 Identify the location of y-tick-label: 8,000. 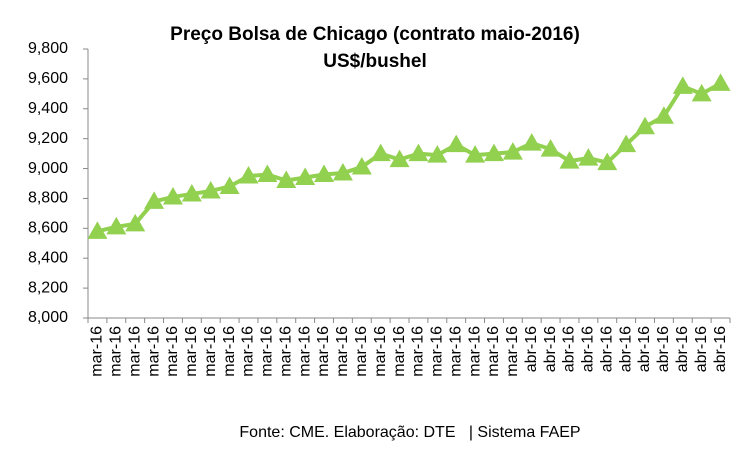
(48, 317).